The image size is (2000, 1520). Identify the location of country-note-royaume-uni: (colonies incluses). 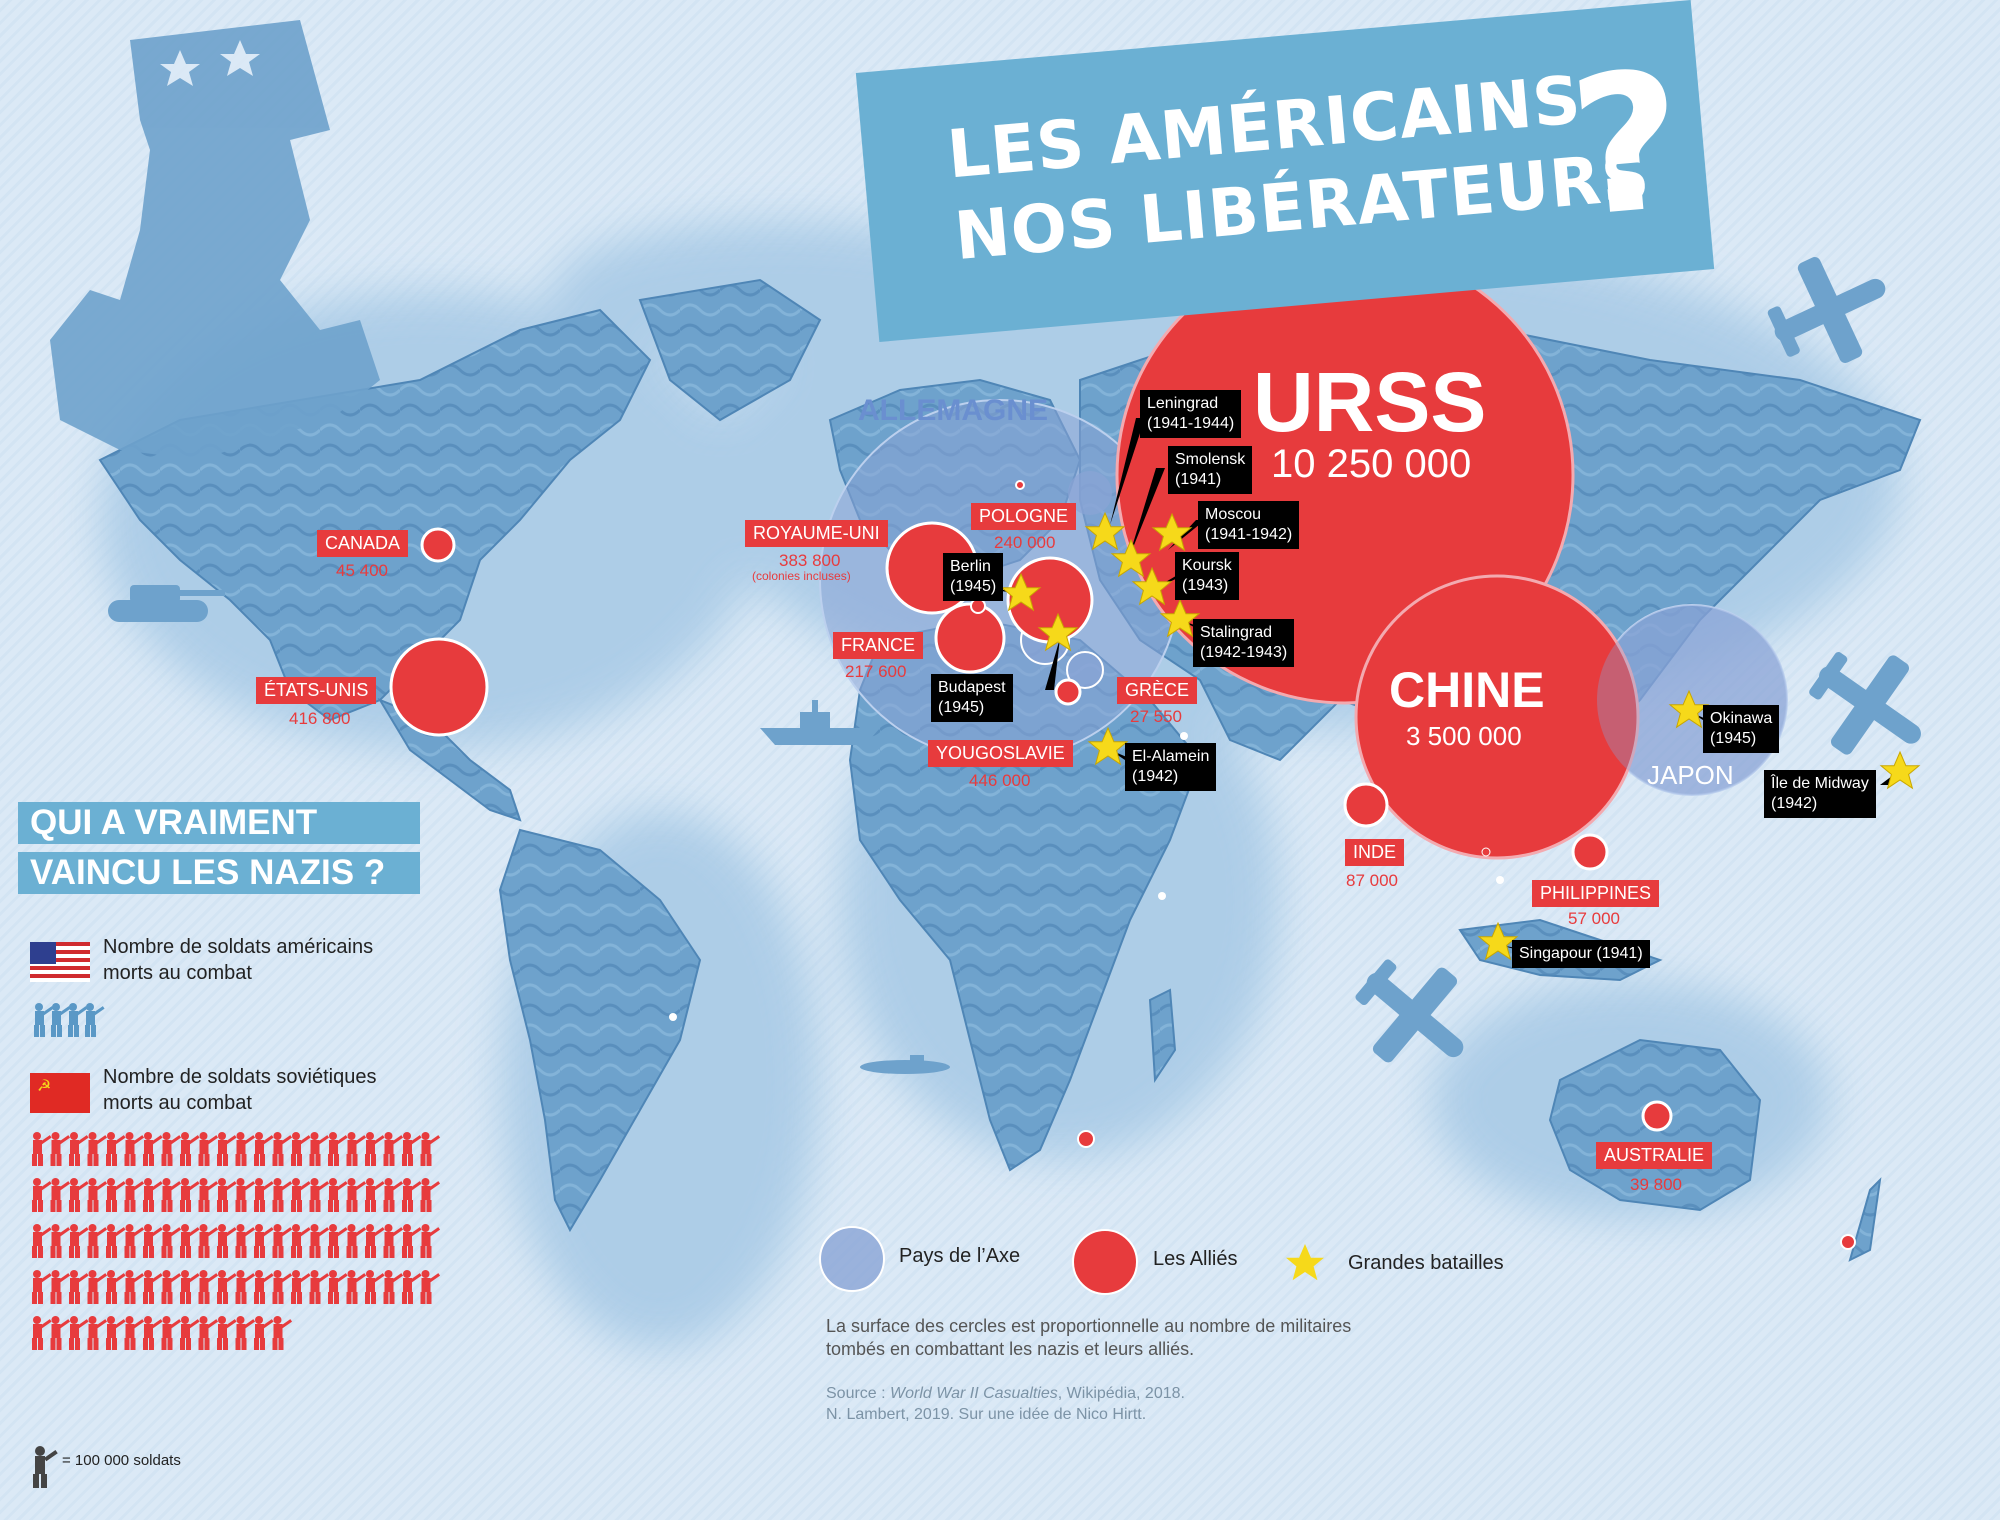
(801, 576).